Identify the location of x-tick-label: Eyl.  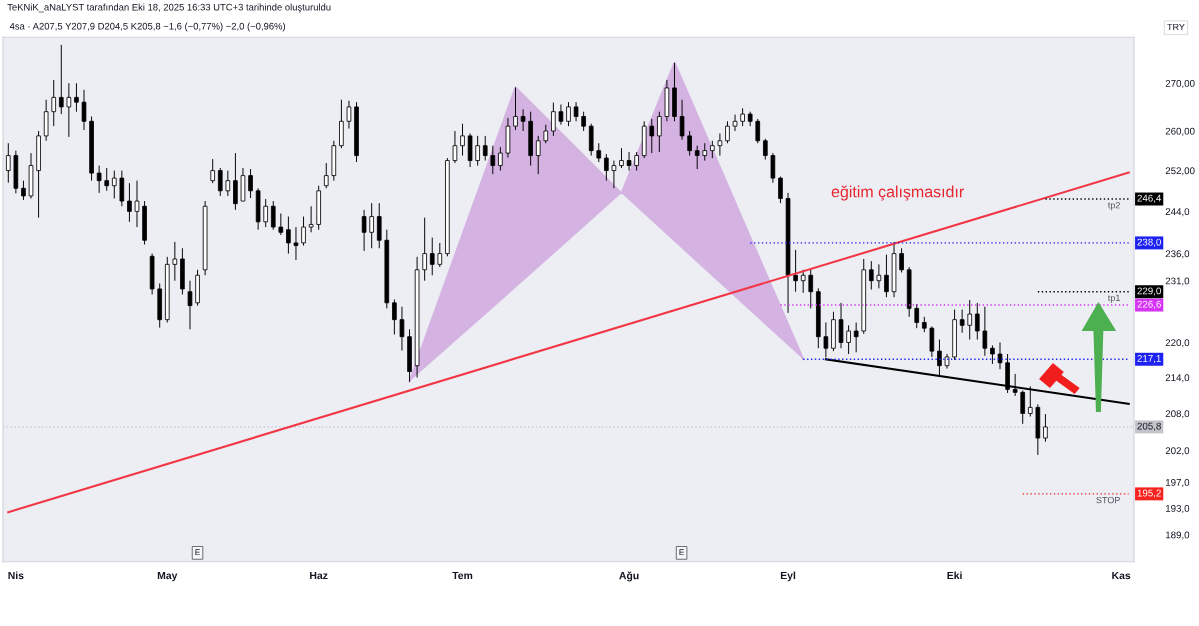
(788, 576).